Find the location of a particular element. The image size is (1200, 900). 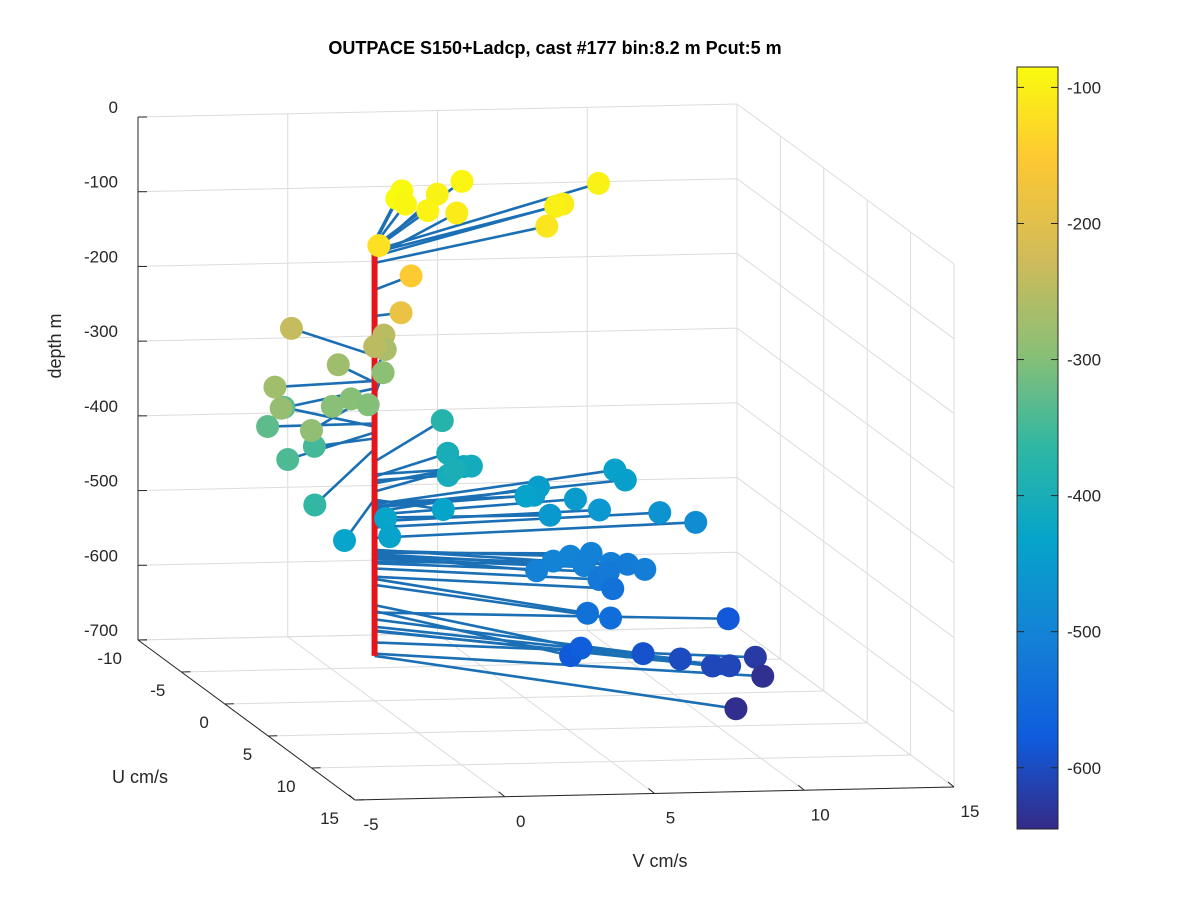

z-tick-label: -700 is located at coordinates (101, 630).